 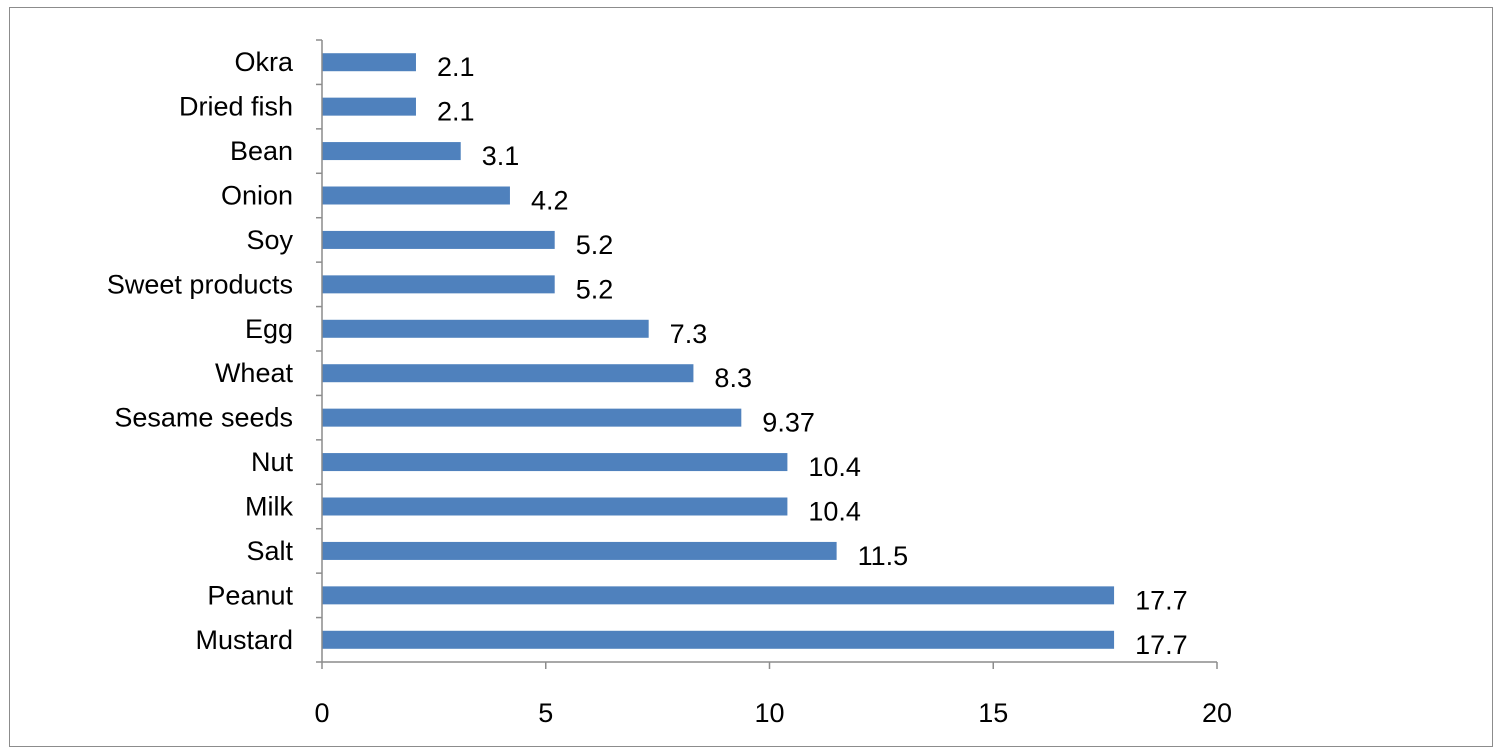 I want to click on bar-onion, so click(x=416, y=195).